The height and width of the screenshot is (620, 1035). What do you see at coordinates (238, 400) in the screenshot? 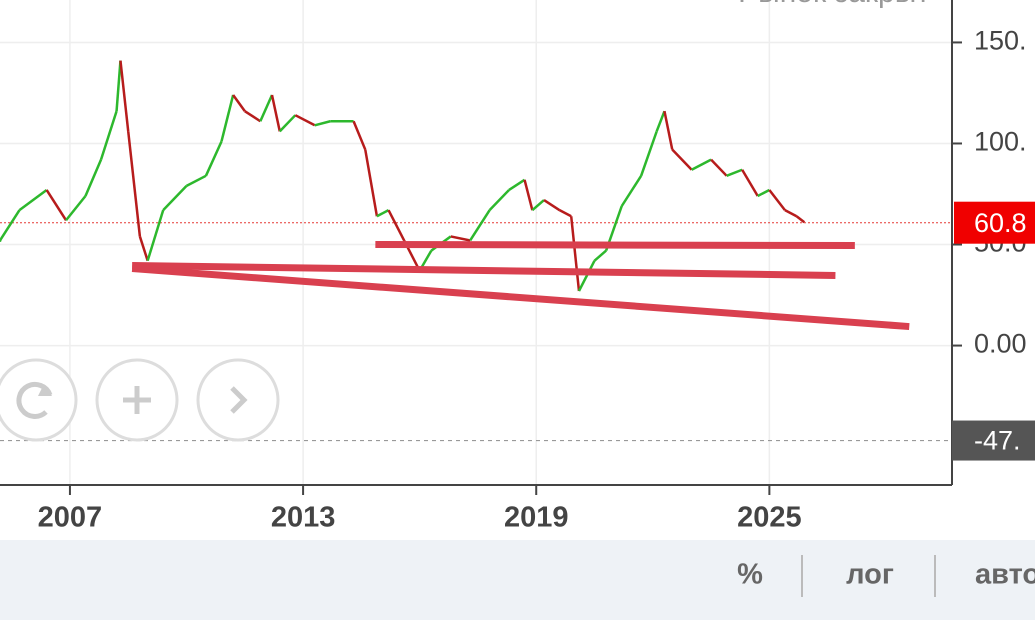
I see `next-button` at bounding box center [238, 400].